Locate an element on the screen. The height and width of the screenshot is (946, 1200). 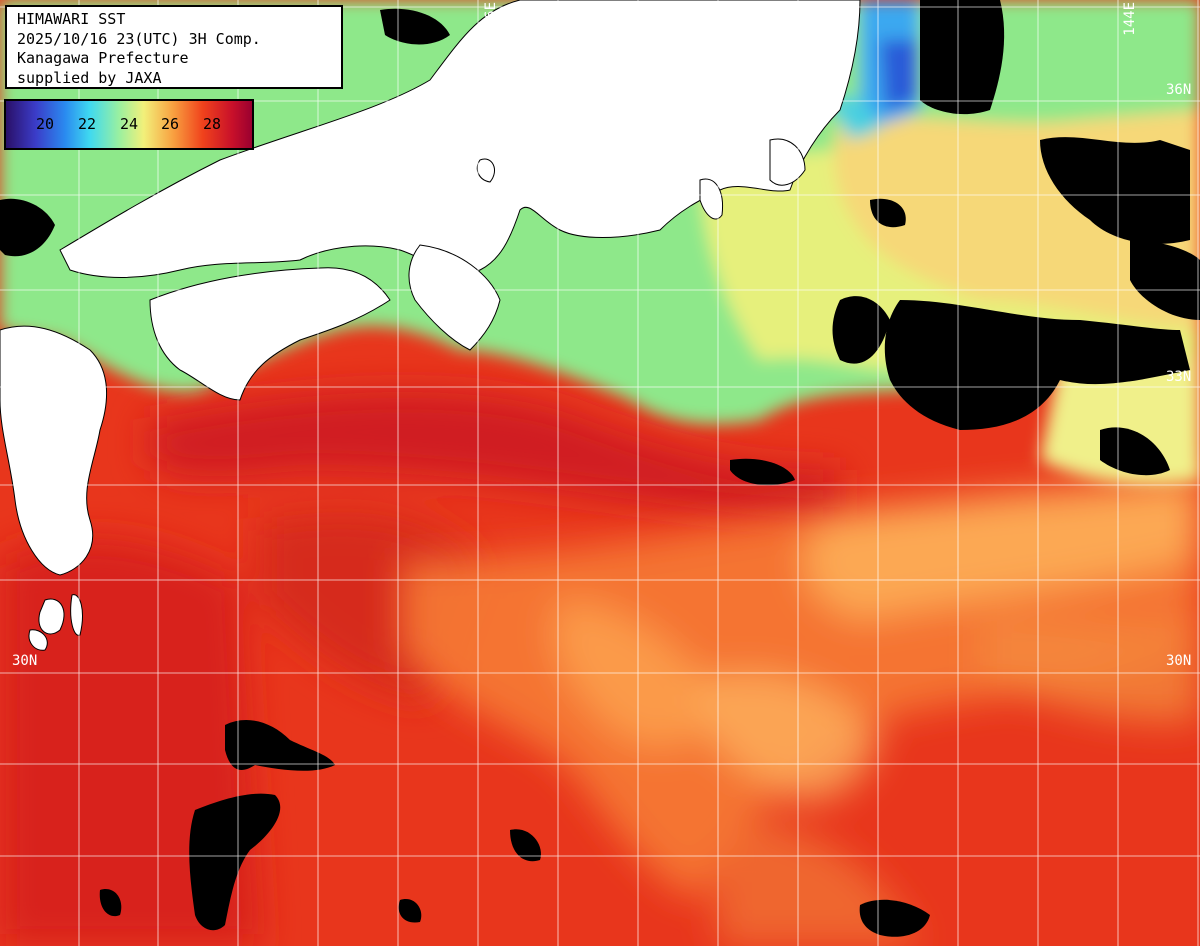
lon-label-136e: 136E is located at coordinates (491, 19).